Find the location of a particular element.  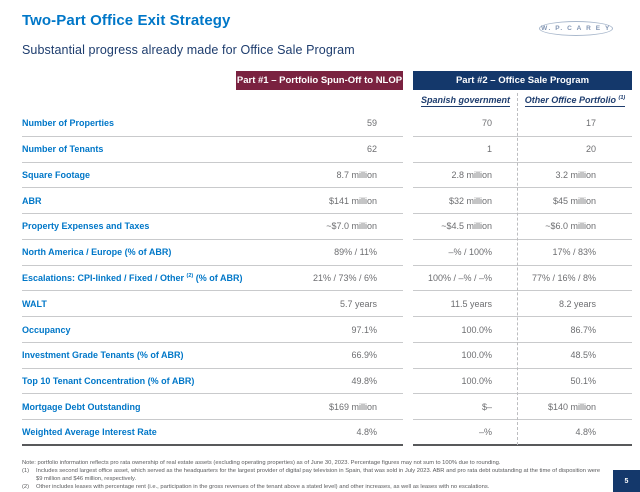

subcolumn-other-office-portfolio: Other Office Portfolio (1) is located at coordinates (575, 101).